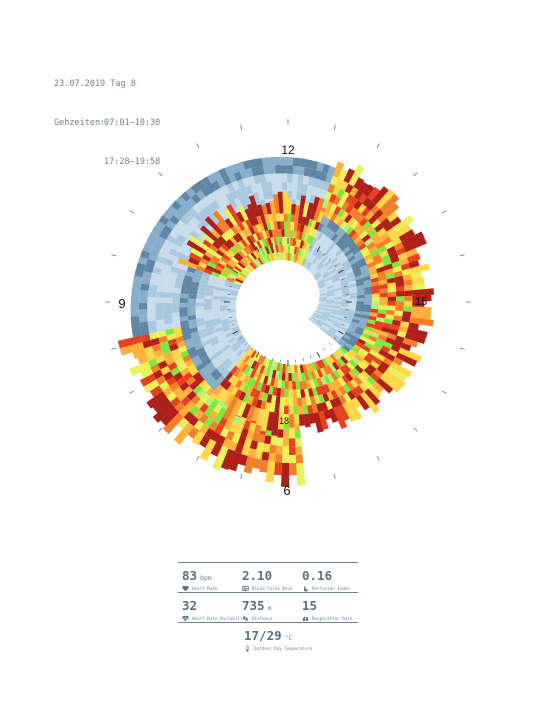  I want to click on clock-tick, so click(318, 249).